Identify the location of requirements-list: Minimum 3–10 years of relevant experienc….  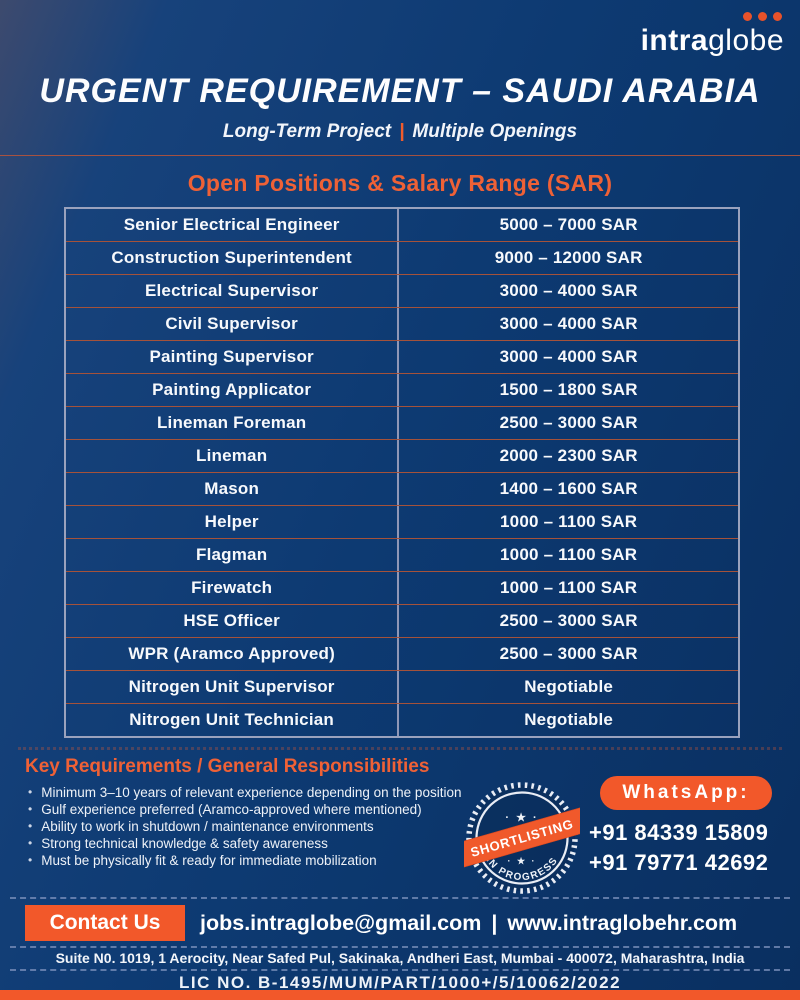
(288, 826).